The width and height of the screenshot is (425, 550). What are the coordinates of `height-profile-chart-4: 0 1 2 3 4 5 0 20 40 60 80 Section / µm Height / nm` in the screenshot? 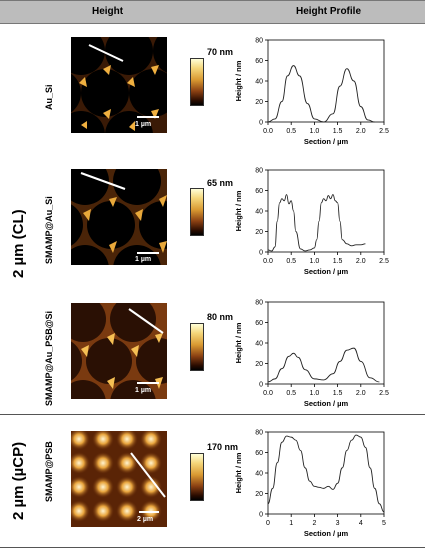 It's located at (310, 484).